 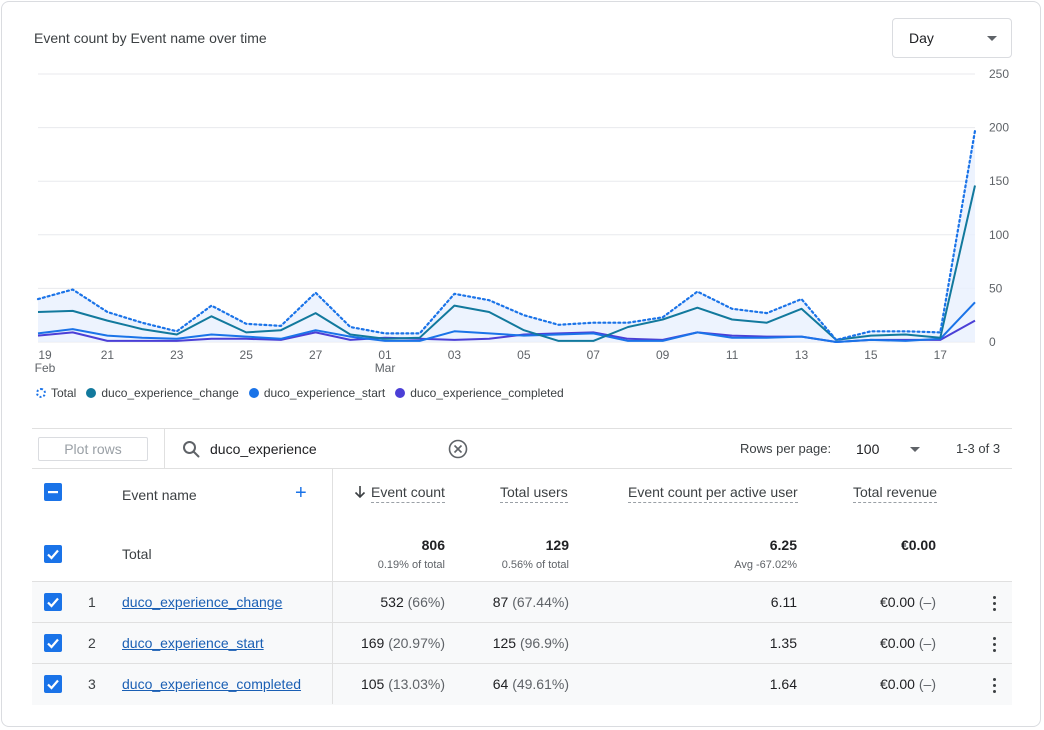 What do you see at coordinates (524, 355) in the screenshot?
I see `x-tick-label: 05` at bounding box center [524, 355].